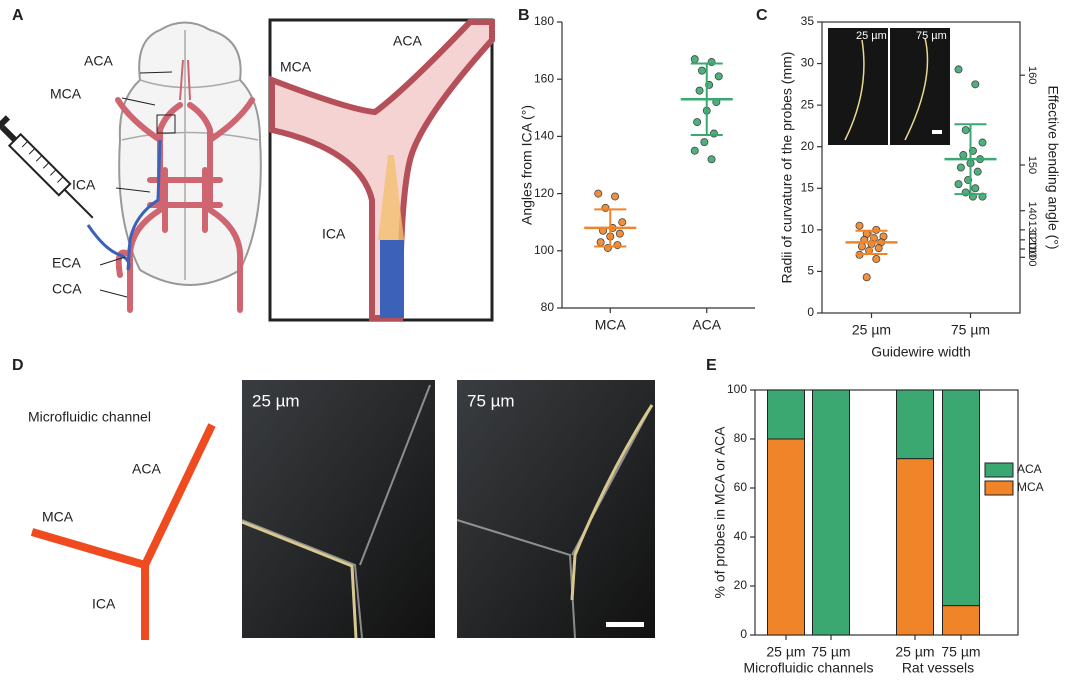 This screenshot has width=1080, height=683. I want to click on x-axis-label: Guidewire width, so click(921, 352).